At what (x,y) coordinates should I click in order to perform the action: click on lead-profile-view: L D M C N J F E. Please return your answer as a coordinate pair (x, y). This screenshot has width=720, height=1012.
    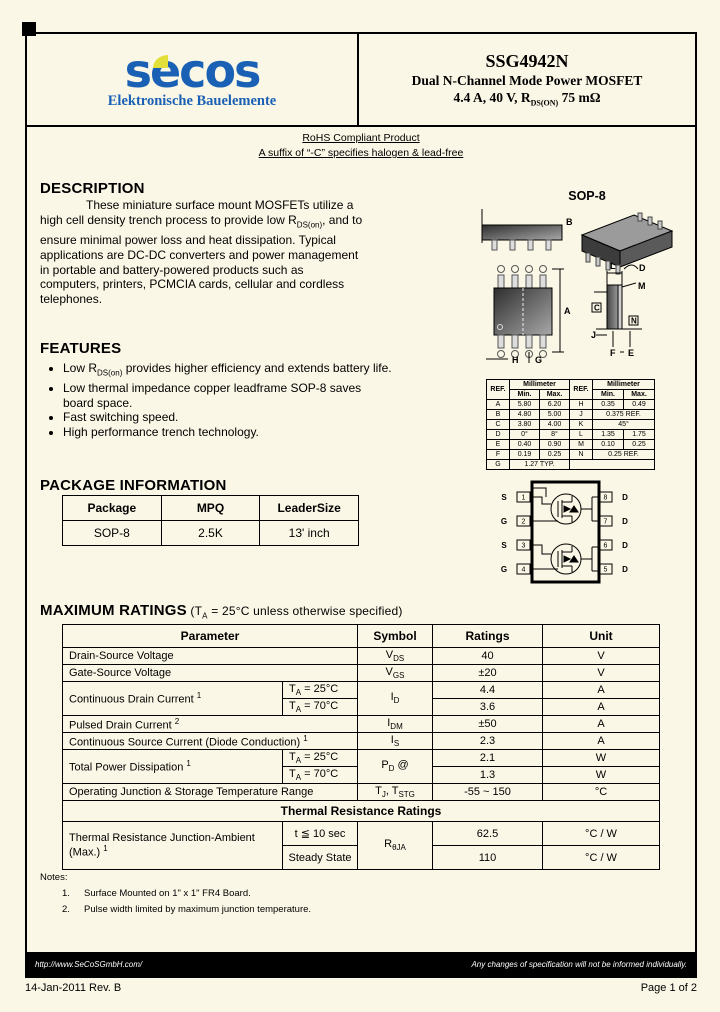
    Looking at the image, I should click on (618, 309).